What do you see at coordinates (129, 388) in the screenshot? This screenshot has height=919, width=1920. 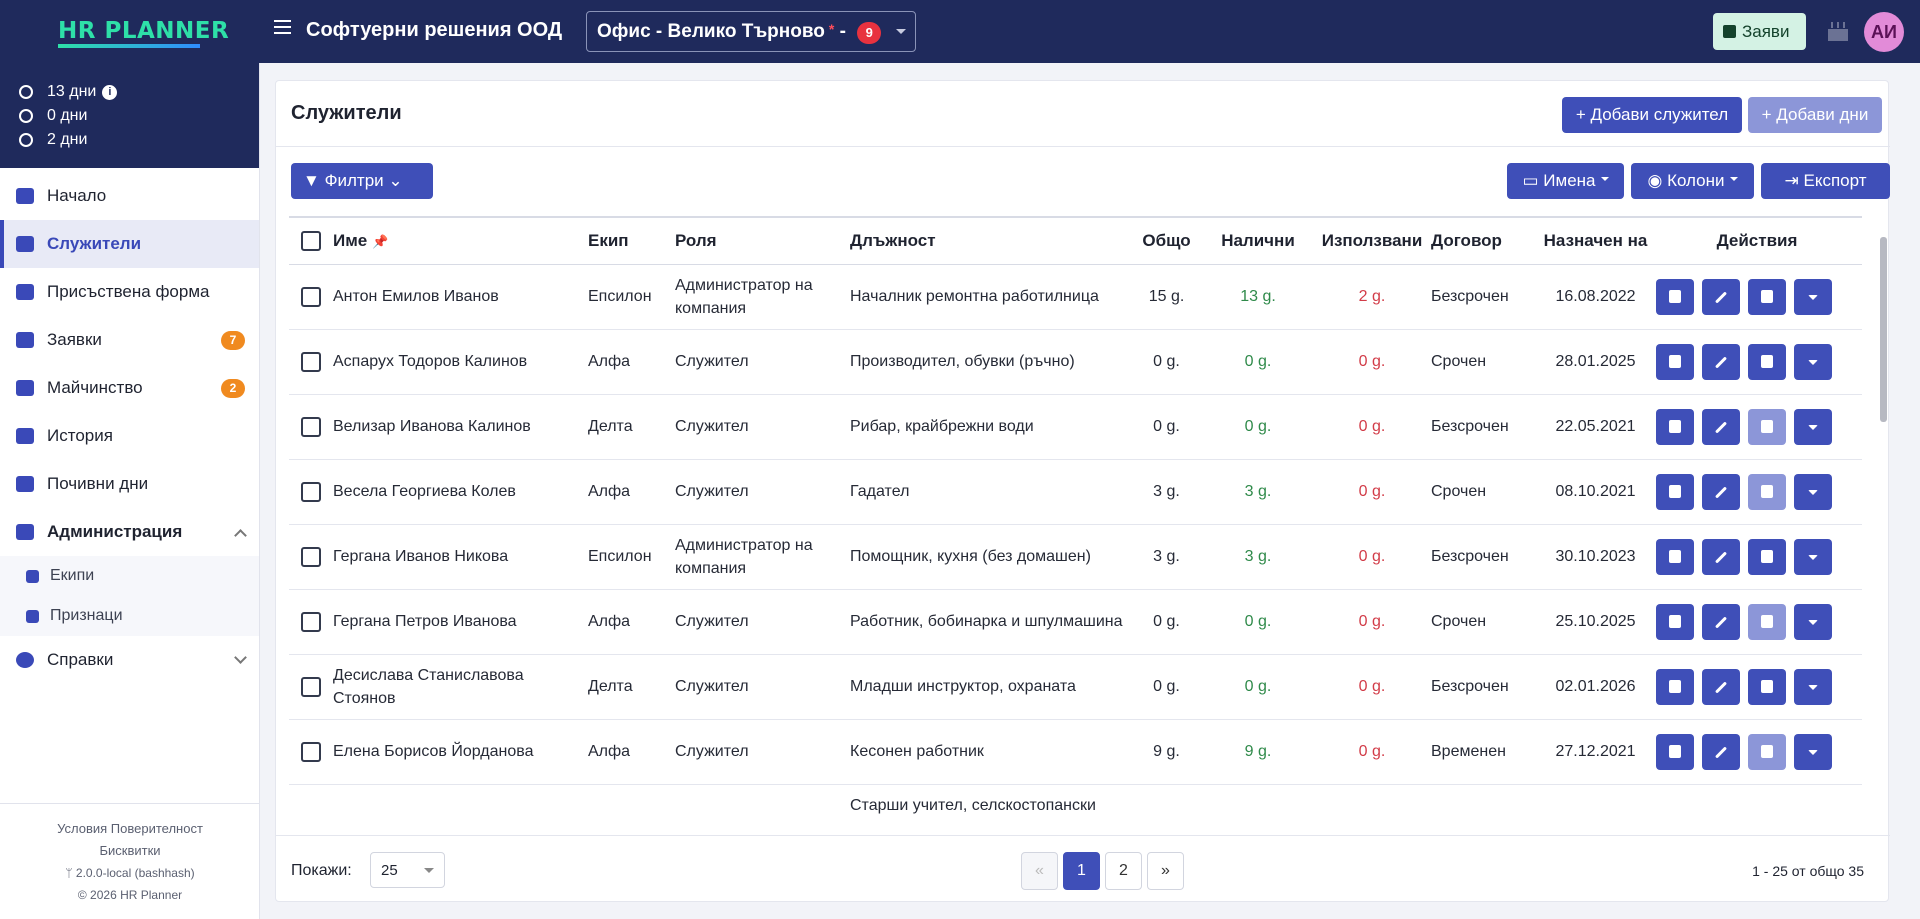 I see `sidebar-item-maternity: Майчинство 2` at bounding box center [129, 388].